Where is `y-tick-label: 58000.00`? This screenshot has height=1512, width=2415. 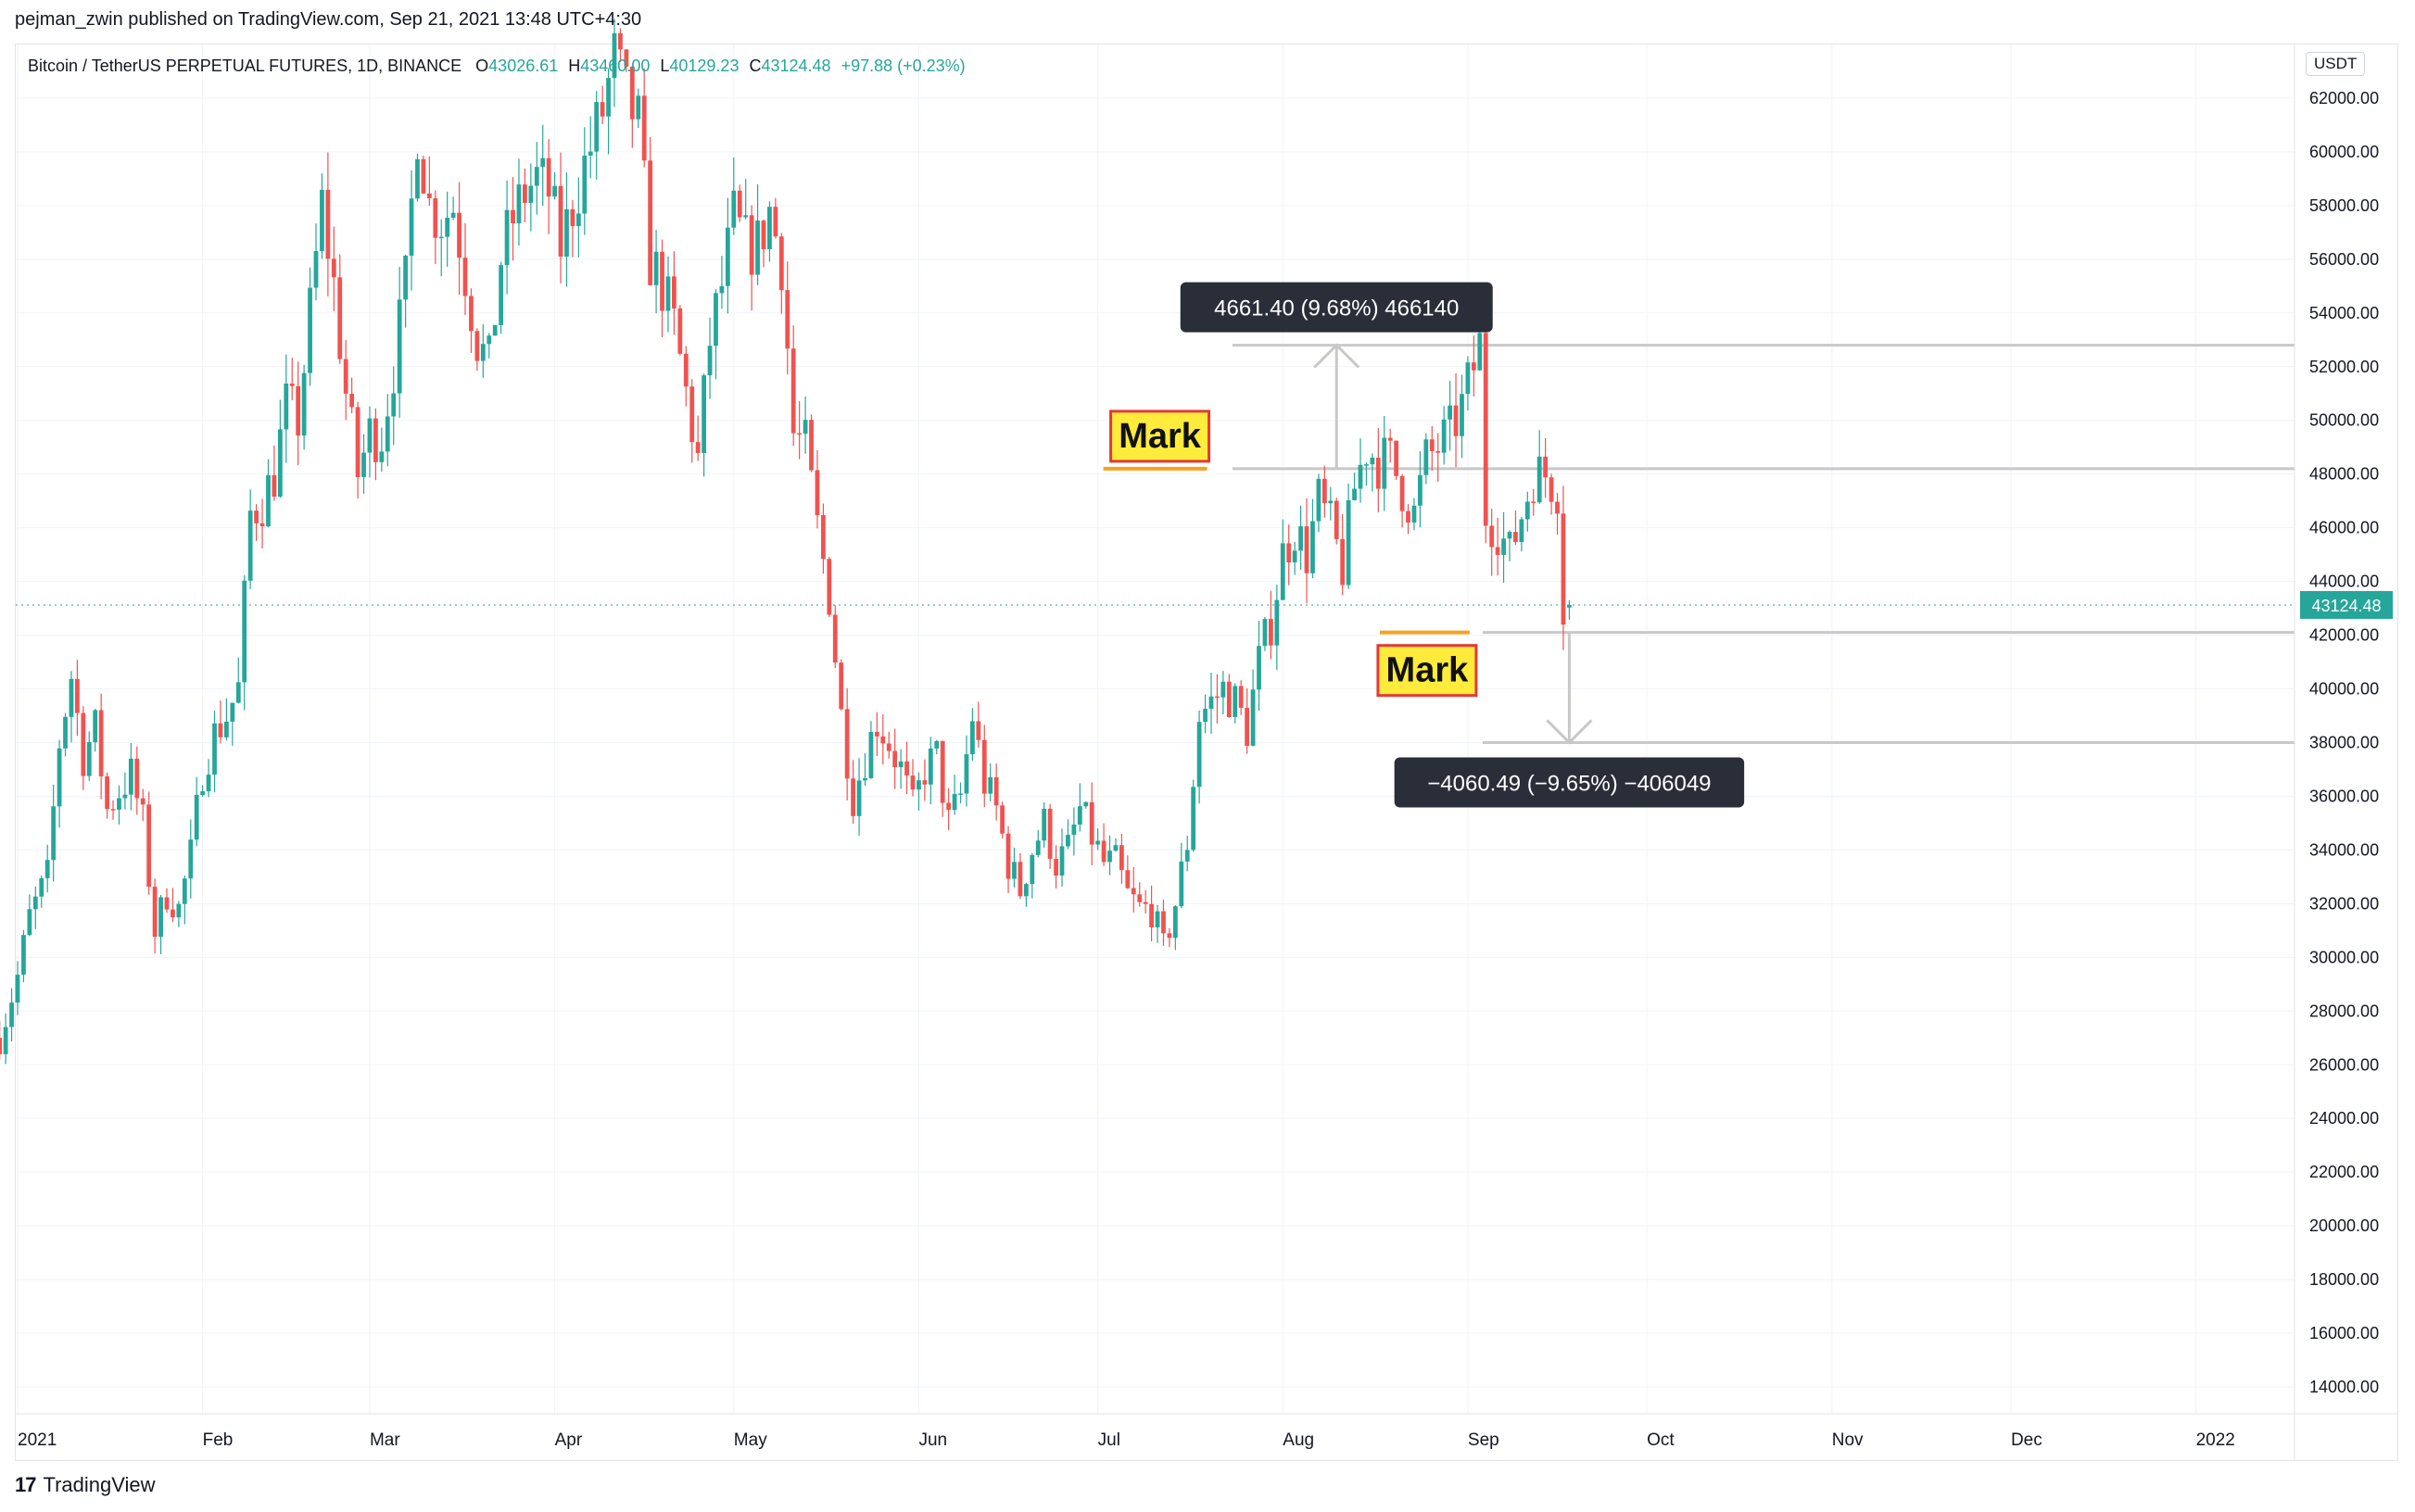
y-tick-label: 58000.00 is located at coordinates (2344, 205).